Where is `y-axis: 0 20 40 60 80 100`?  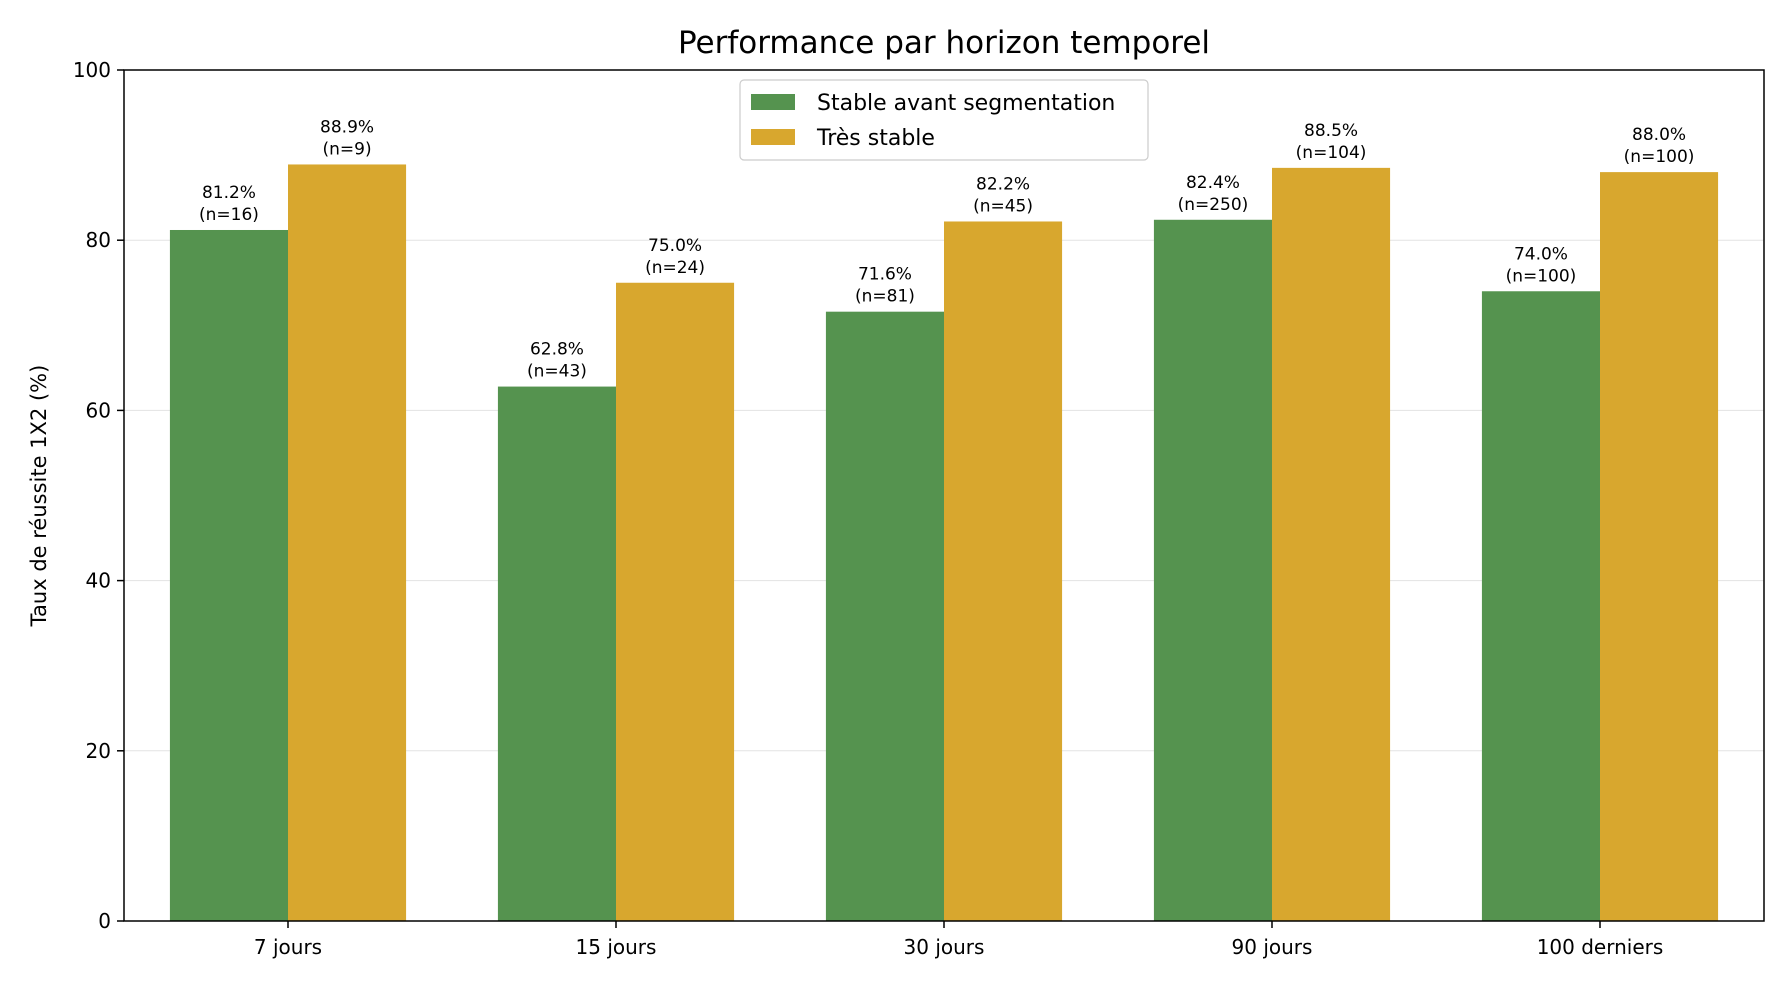 y-axis: 0 20 40 60 80 100 is located at coordinates (98, 495).